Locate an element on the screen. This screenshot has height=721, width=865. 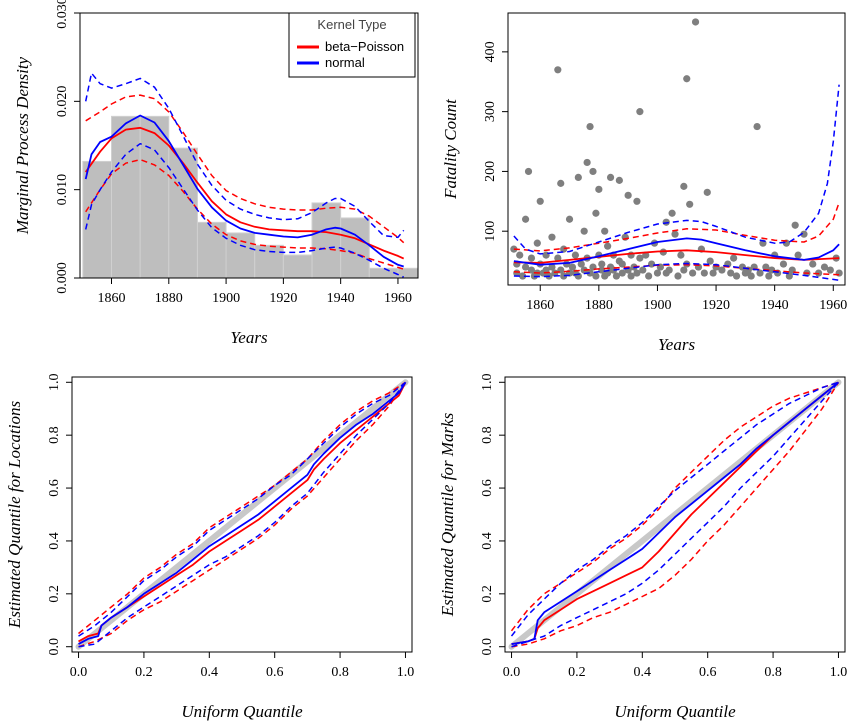
y-tick-label: 100 is located at coordinates (490, 231).